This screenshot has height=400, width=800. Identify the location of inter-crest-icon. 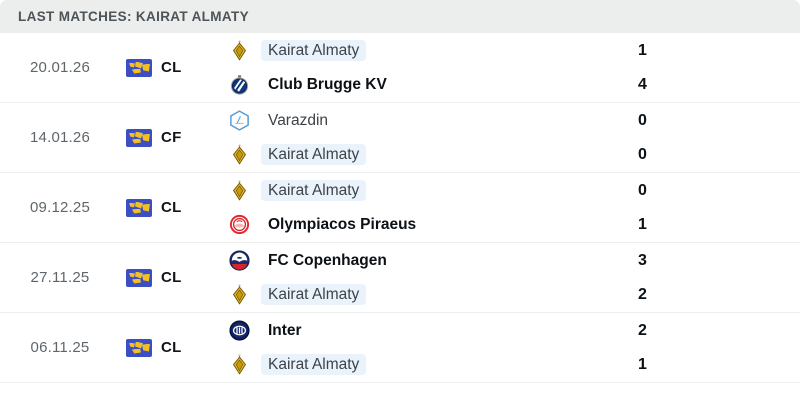
(239, 330).